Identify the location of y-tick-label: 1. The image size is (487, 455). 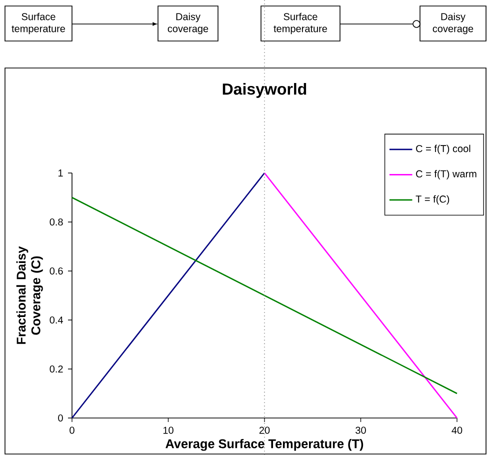
(60, 173).